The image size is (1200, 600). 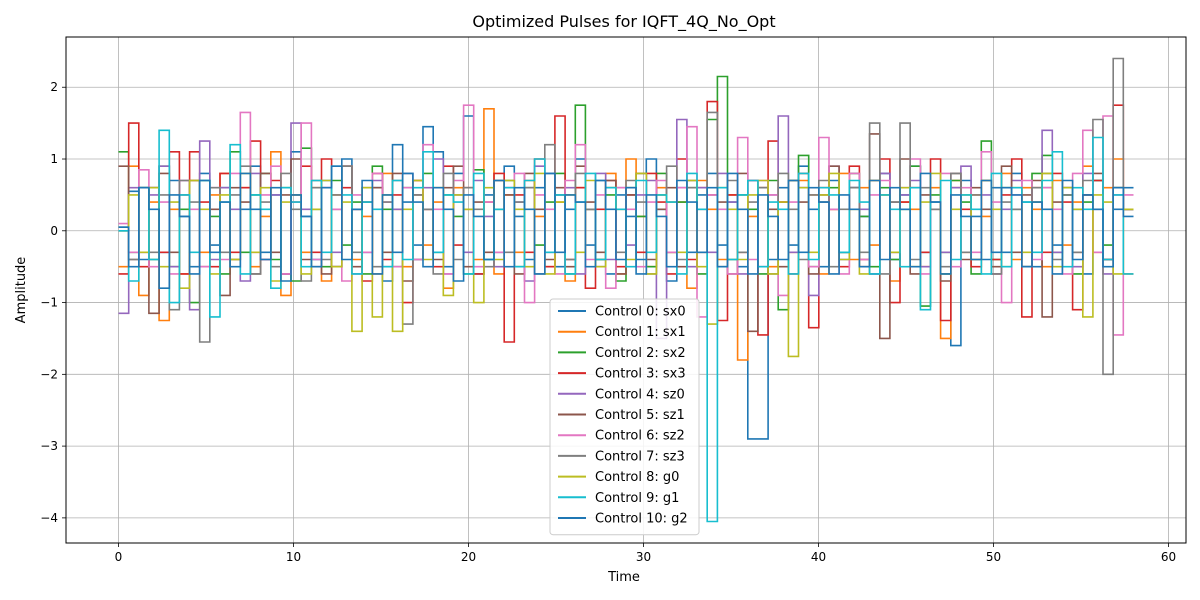 What do you see at coordinates (119, 557) in the screenshot?
I see `x-tick-label: 0` at bounding box center [119, 557].